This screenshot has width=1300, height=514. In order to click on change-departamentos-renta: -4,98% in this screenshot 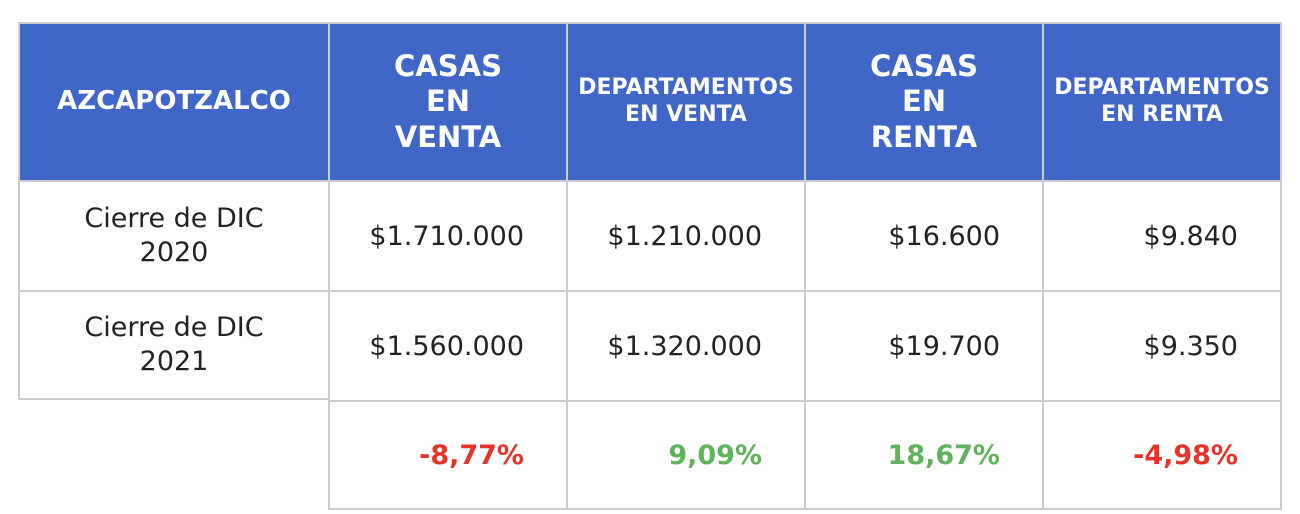, I will do `click(1162, 455)`.